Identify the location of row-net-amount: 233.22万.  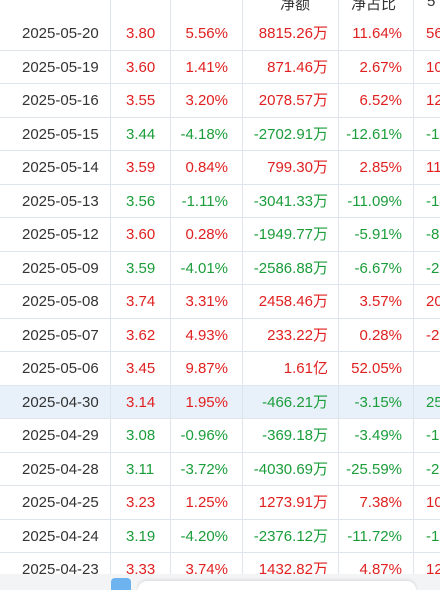
(297, 335).